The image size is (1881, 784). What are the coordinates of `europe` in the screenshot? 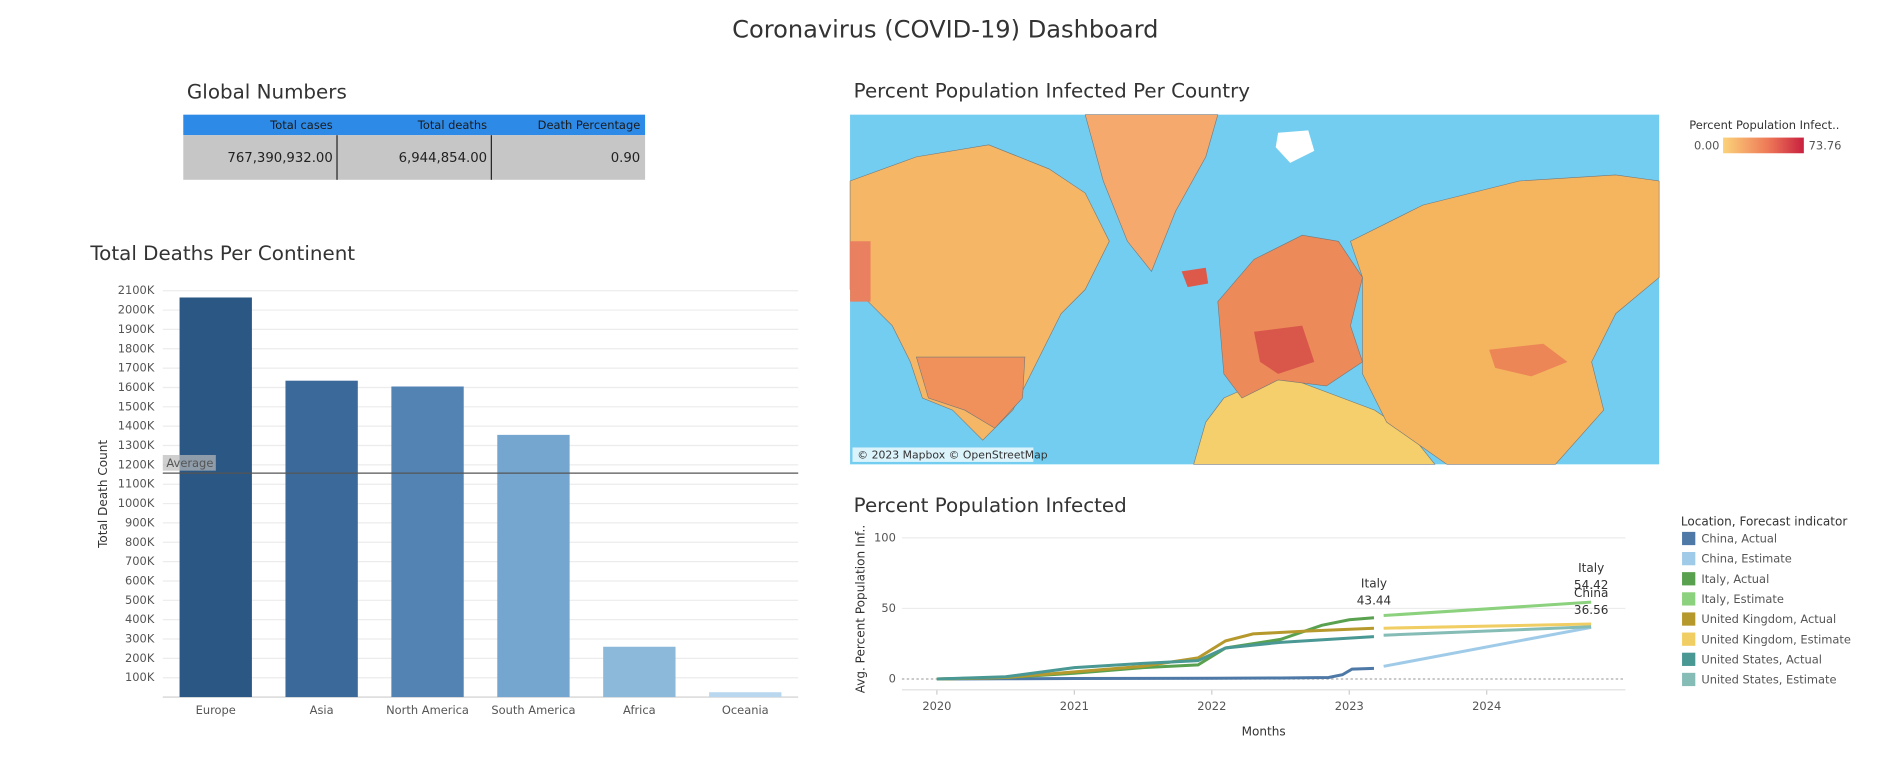 It's located at (1290, 316).